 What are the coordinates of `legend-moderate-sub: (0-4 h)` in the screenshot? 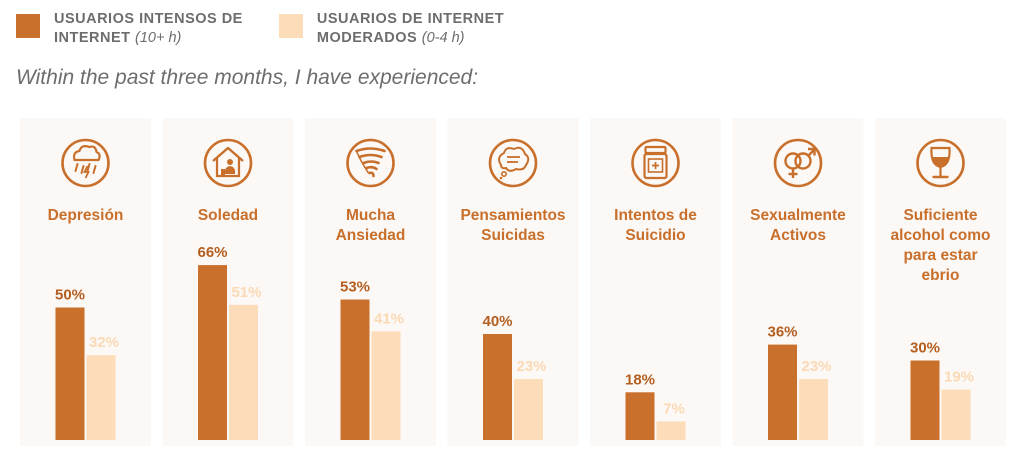 It's located at (443, 38).